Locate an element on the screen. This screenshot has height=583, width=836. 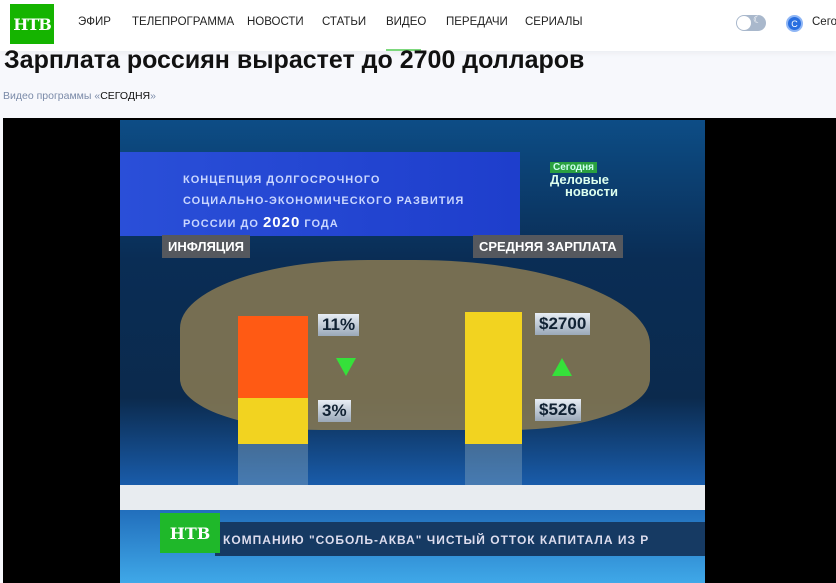
inflation-bar-current is located at coordinates (273, 357).